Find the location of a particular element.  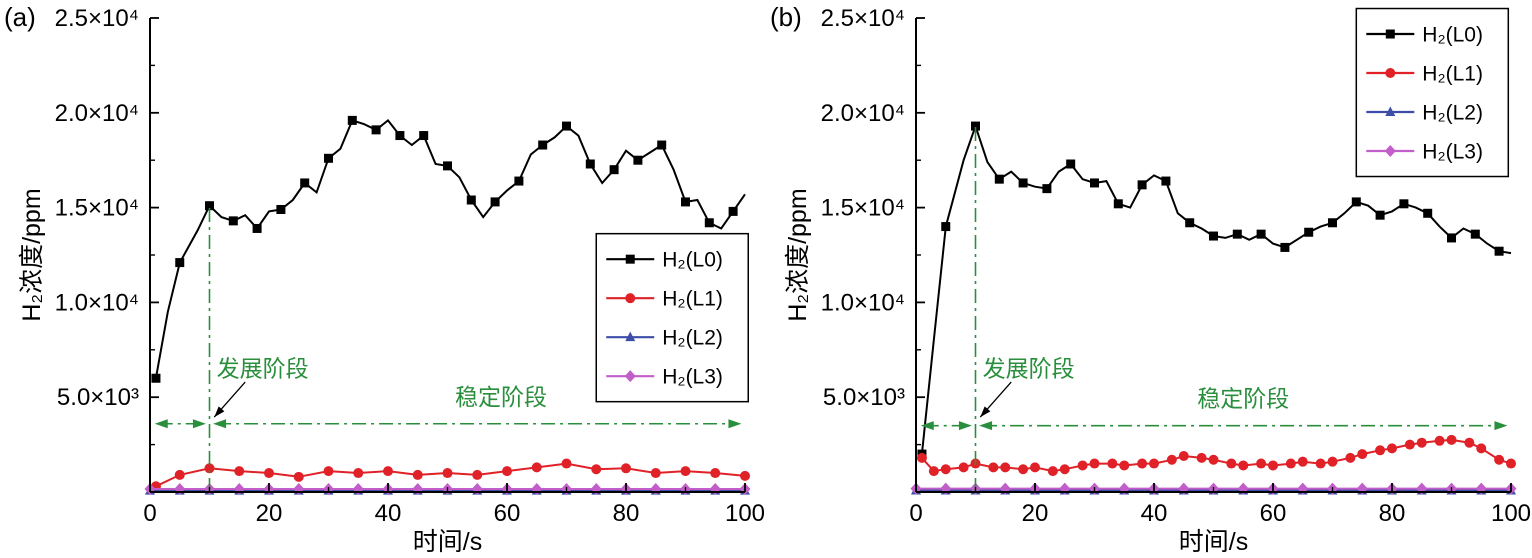

y-tick-label: 5.0×10³ is located at coordinates (98, 397).